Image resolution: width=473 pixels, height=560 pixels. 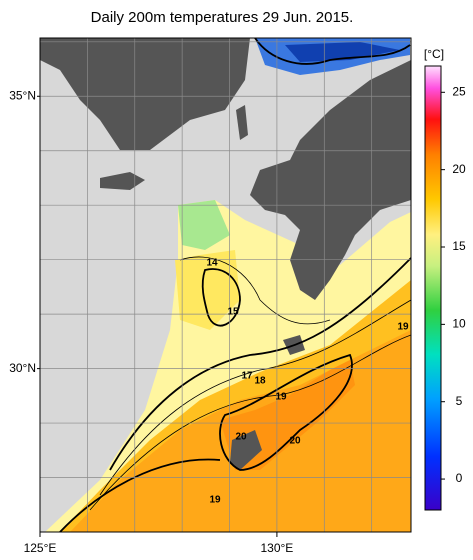 What do you see at coordinates (122, 181) in the screenshot?
I see `land-jeju` at bounding box center [122, 181].